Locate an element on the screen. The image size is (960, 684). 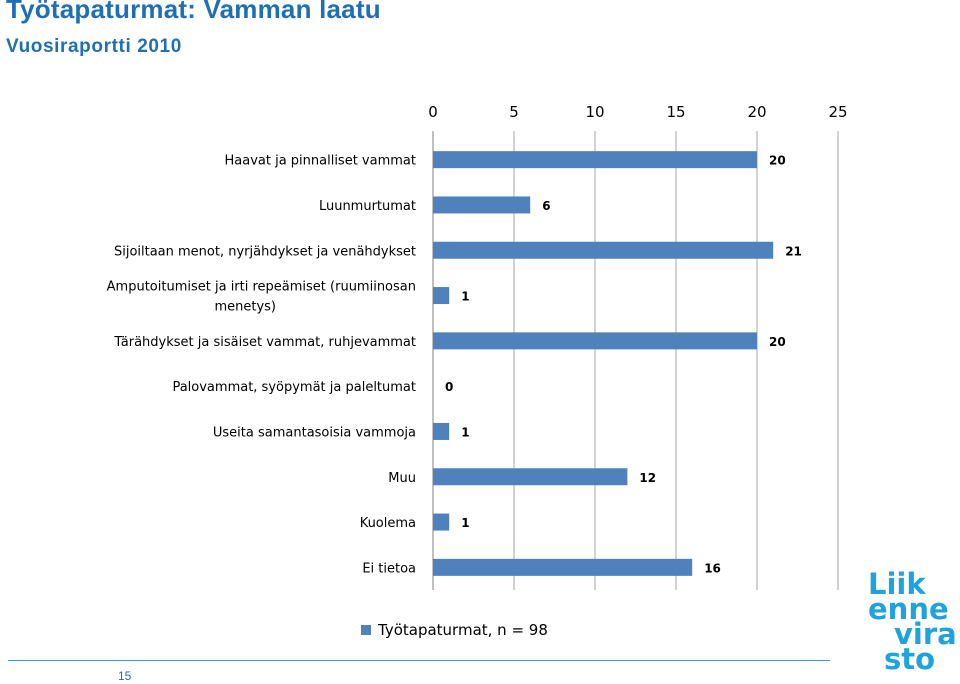
data-label: 21 is located at coordinates (793, 251).